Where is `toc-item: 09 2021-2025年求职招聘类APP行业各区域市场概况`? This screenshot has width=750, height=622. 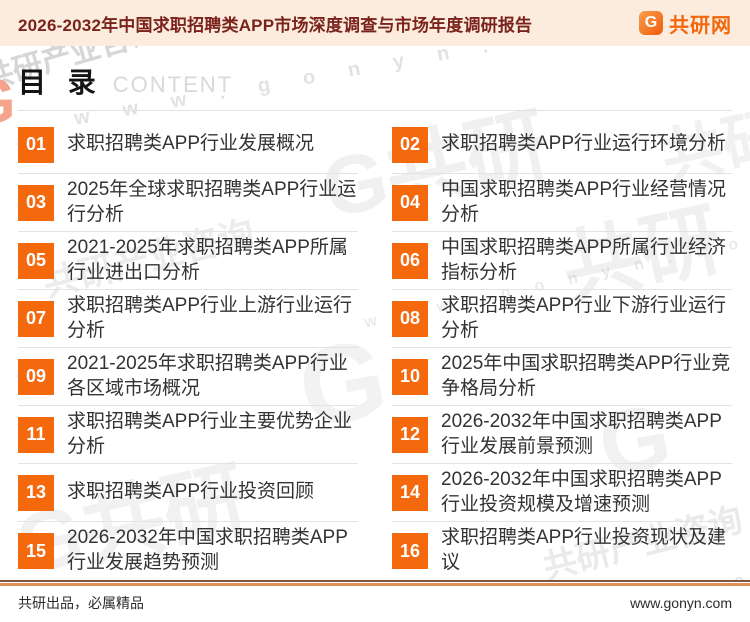 toc-item: 09 2021-2025年求职招聘类APP行业各区域市场概况 is located at coordinates (188, 377).